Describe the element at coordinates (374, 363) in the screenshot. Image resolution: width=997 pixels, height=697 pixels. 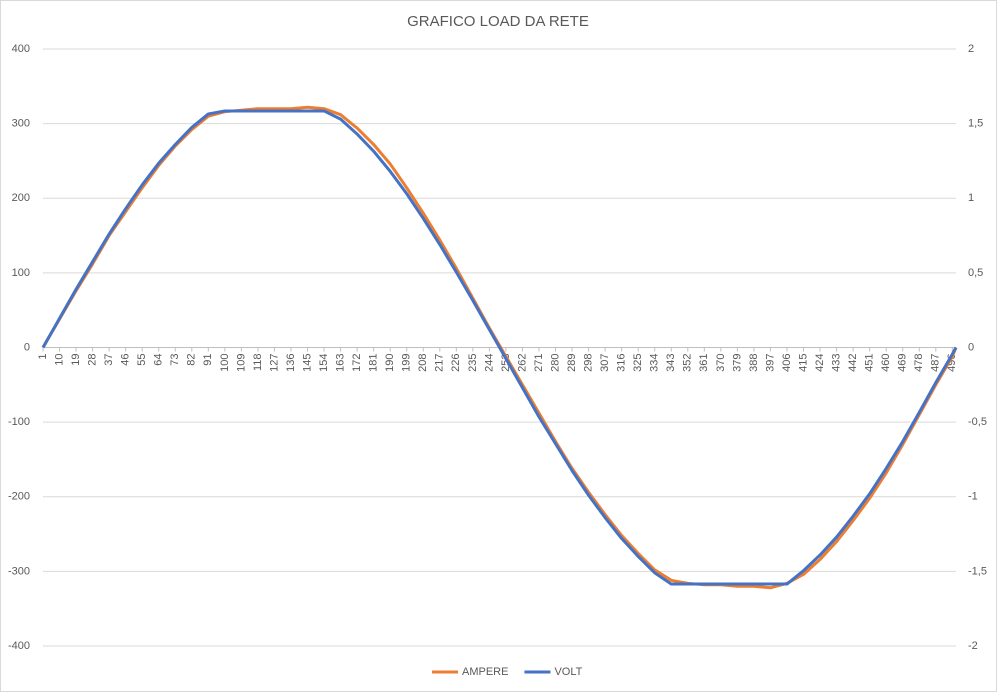
I see `x-tick-label: 181` at that location.